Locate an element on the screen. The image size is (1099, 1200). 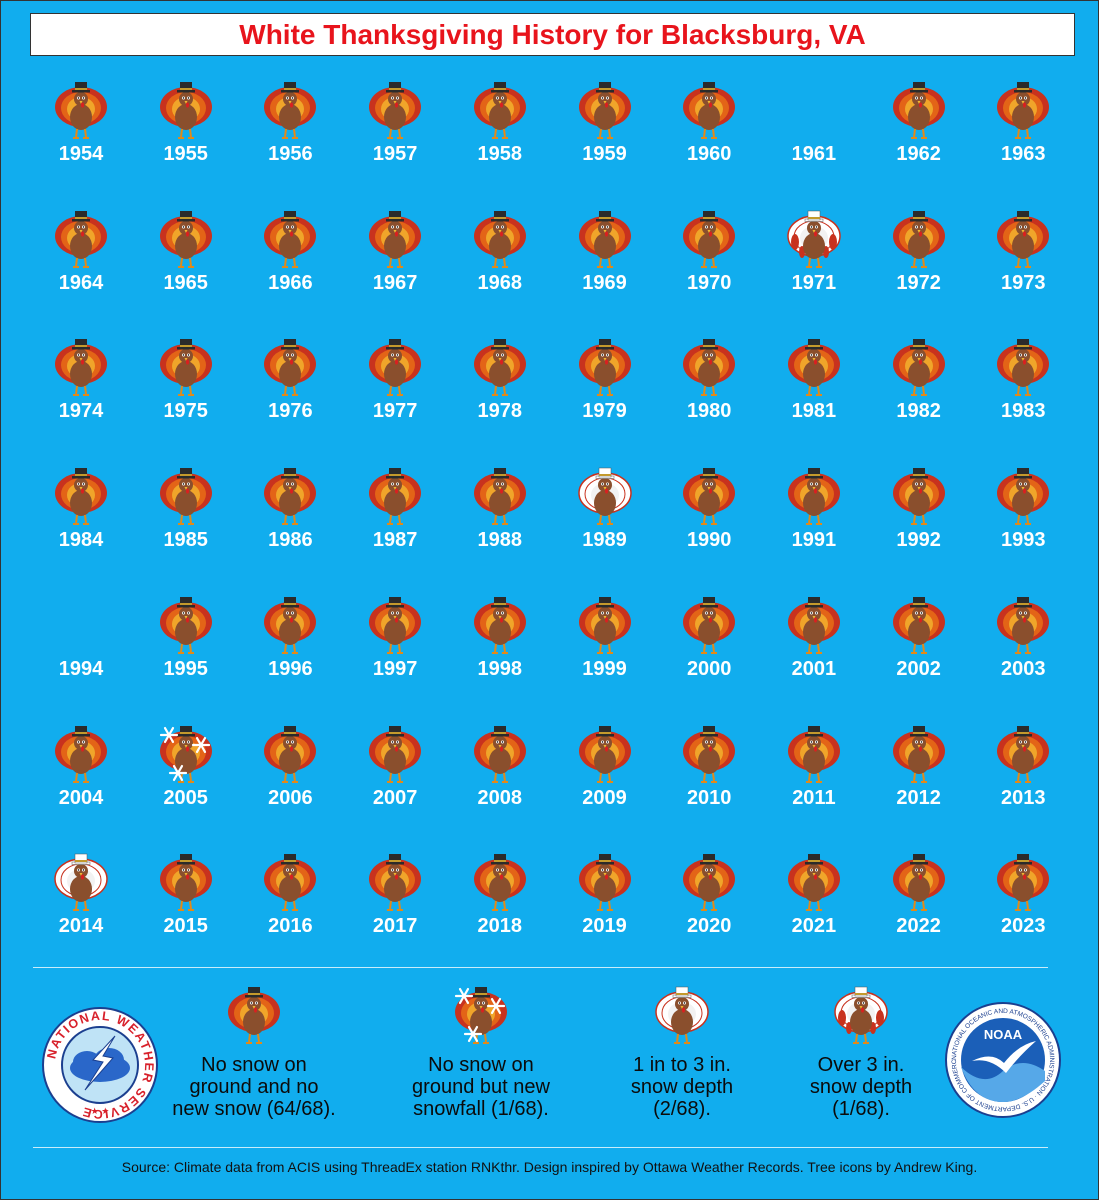
year-cell: 2007 is located at coordinates (395, 779).